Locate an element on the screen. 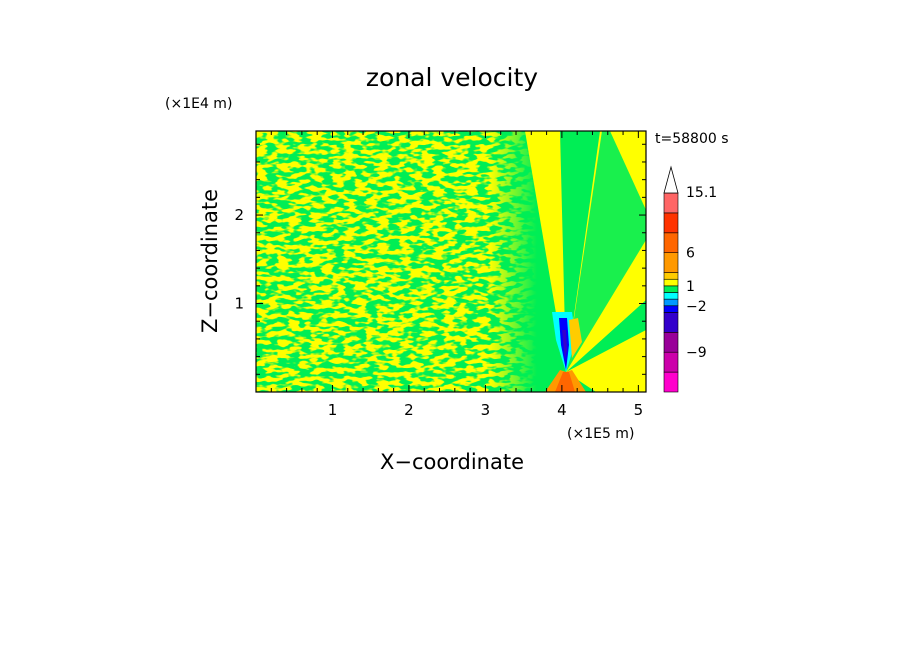 This screenshot has height=654, width=904. colorbar-label: 15.1 is located at coordinates (701, 193).